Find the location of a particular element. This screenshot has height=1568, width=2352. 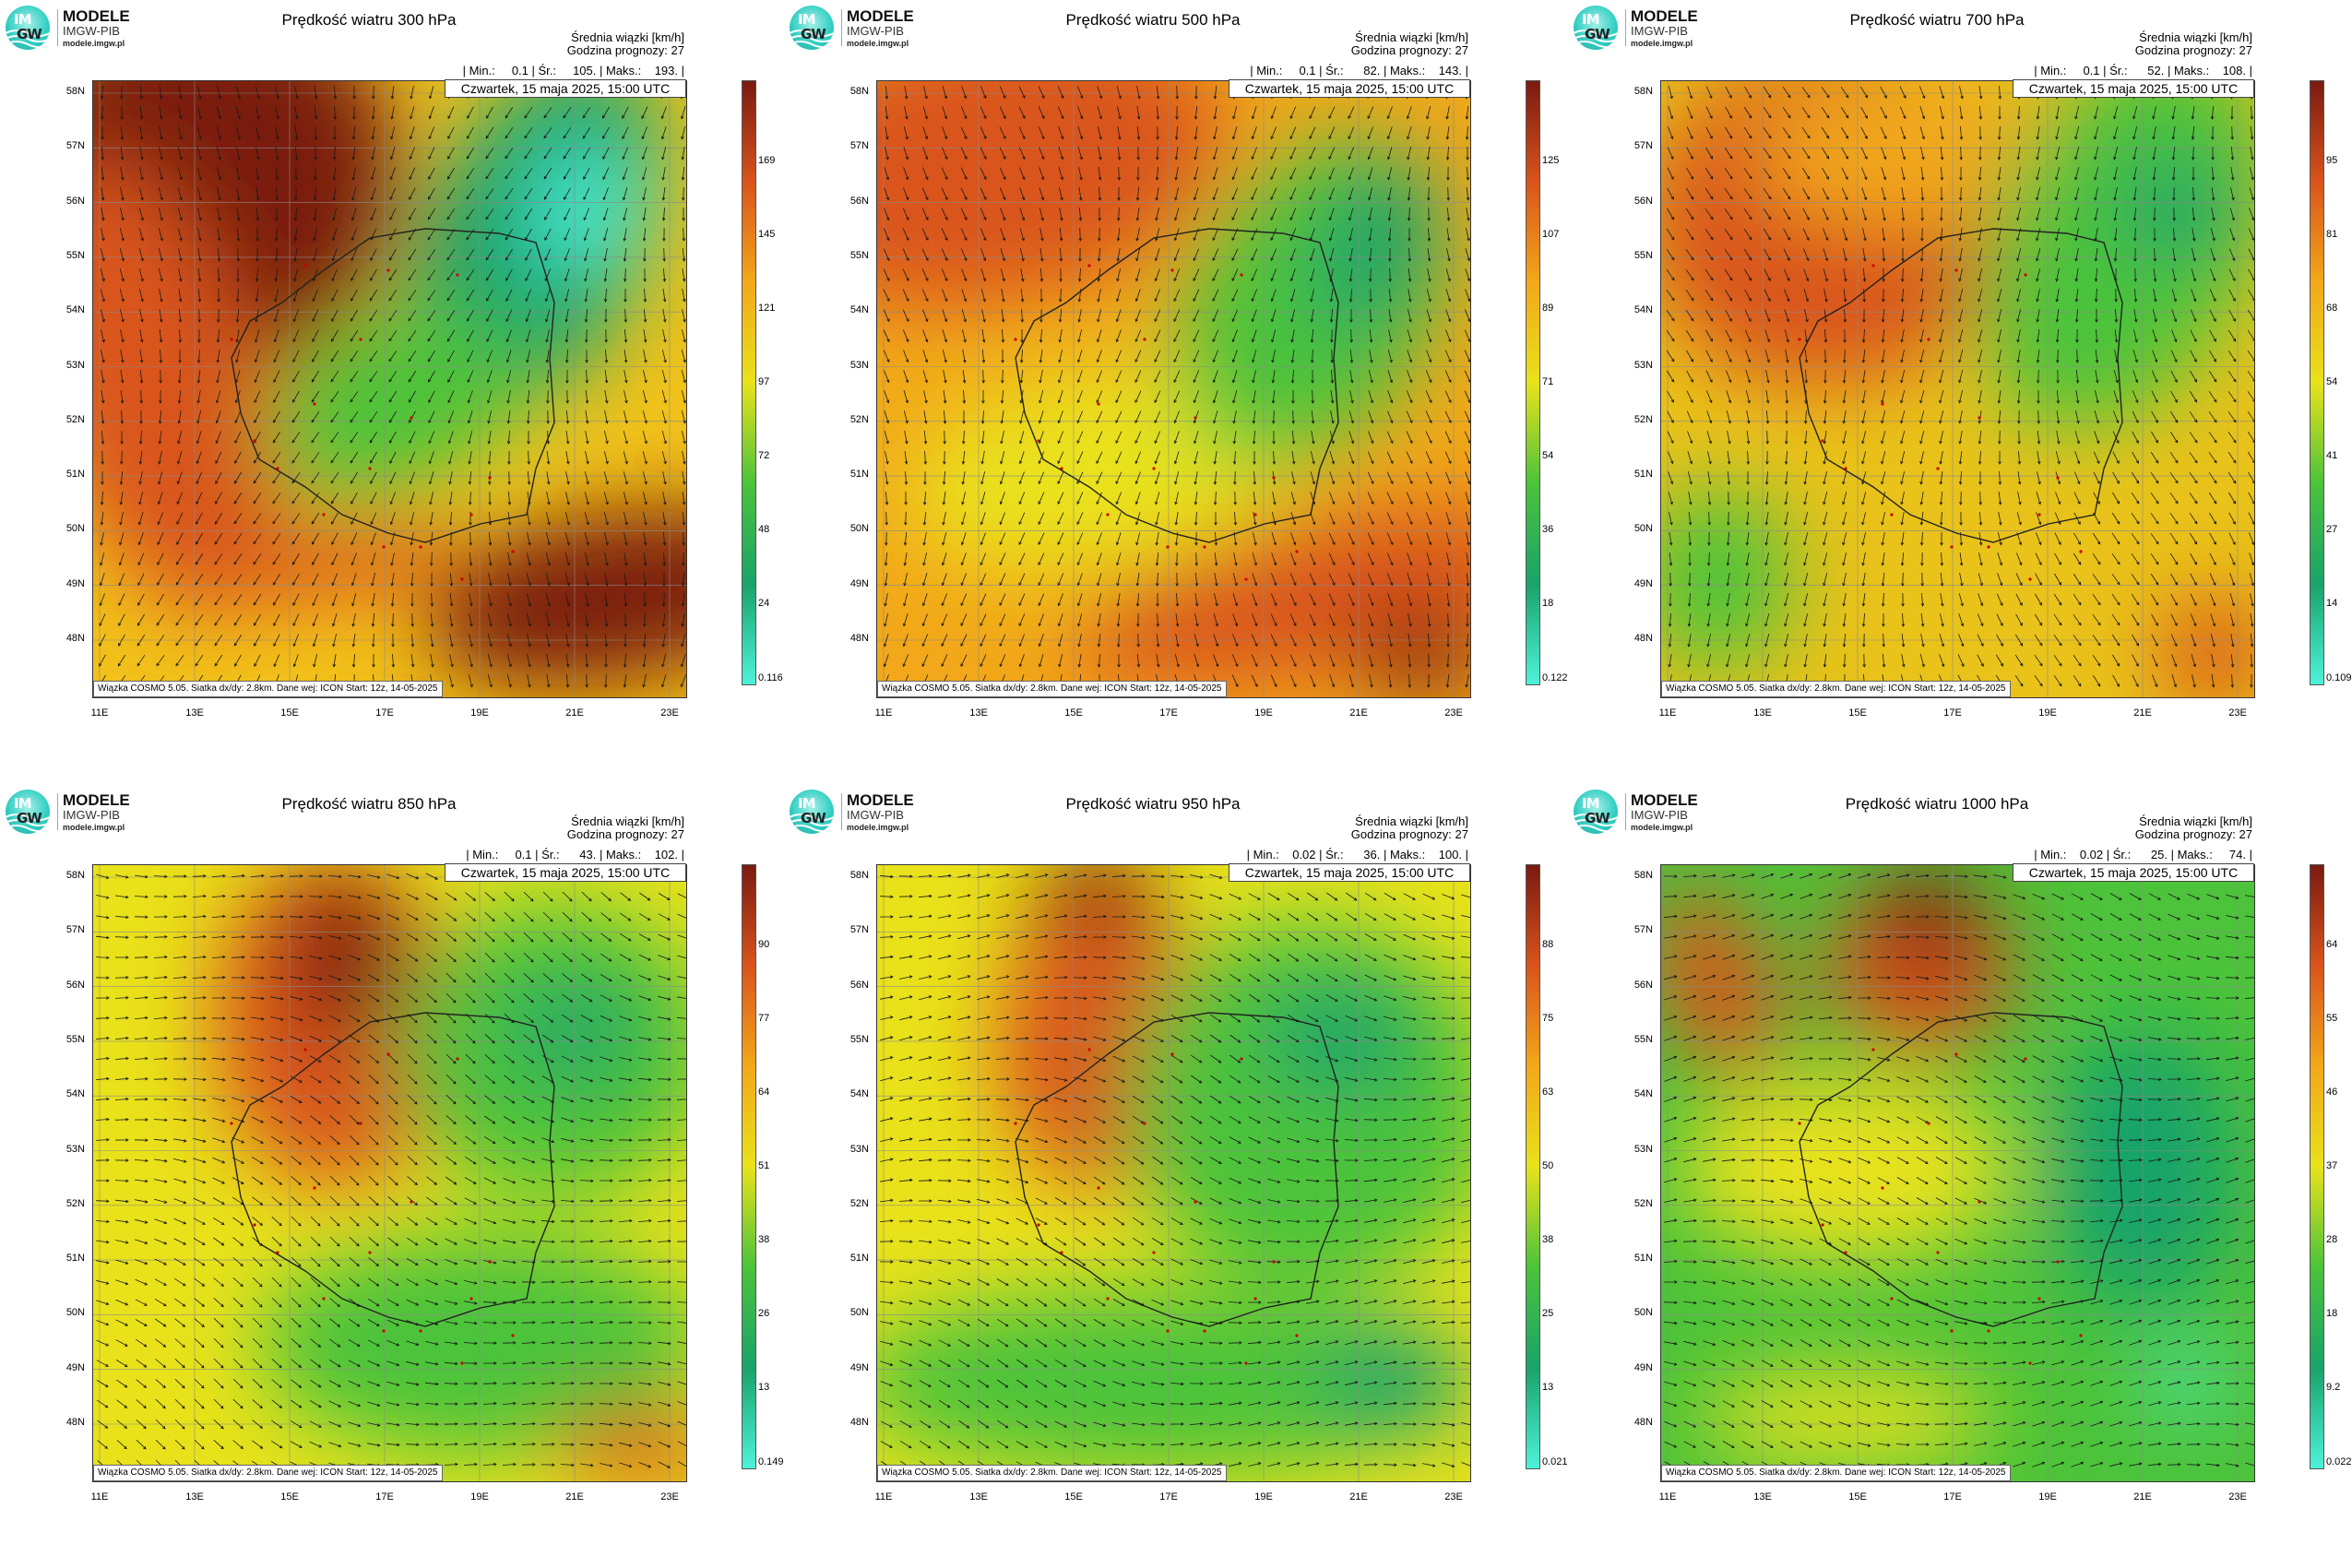

forecast-hour: Godzina prognozy: 27 is located at coordinates (2193, 834).